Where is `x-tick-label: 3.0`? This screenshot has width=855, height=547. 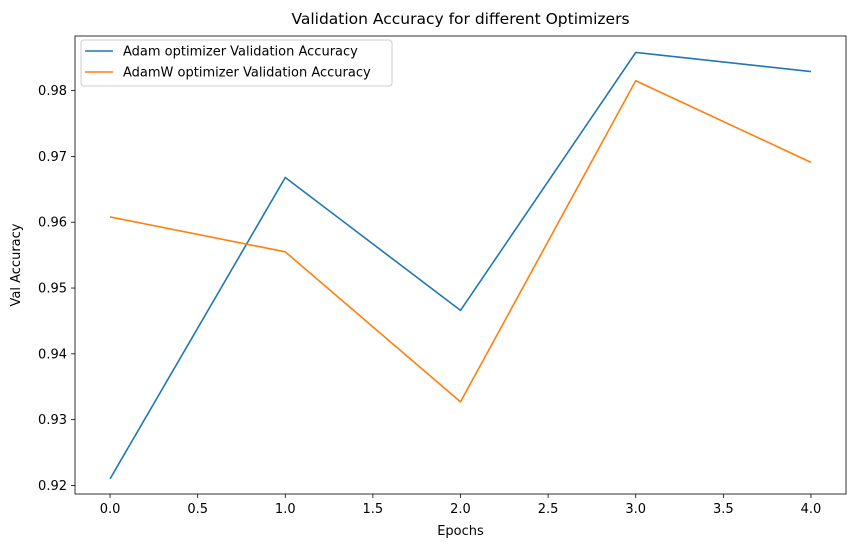
x-tick-label: 3.0 is located at coordinates (635, 509).